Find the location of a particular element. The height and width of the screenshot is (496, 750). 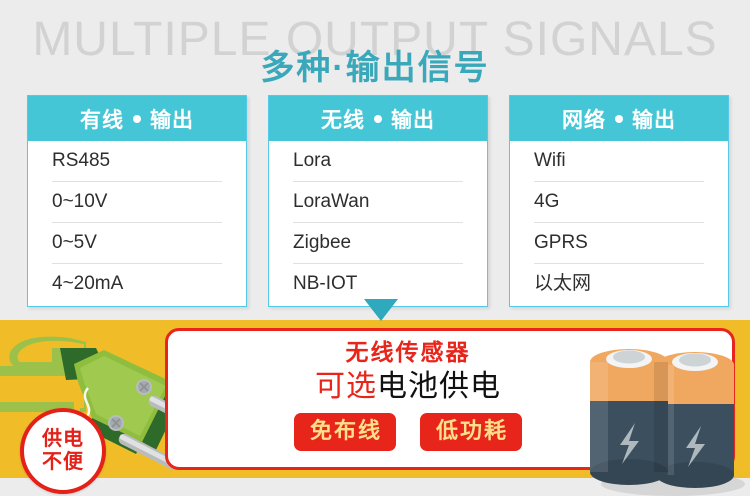

card-header: 有线 输出 is located at coordinates (137, 118).